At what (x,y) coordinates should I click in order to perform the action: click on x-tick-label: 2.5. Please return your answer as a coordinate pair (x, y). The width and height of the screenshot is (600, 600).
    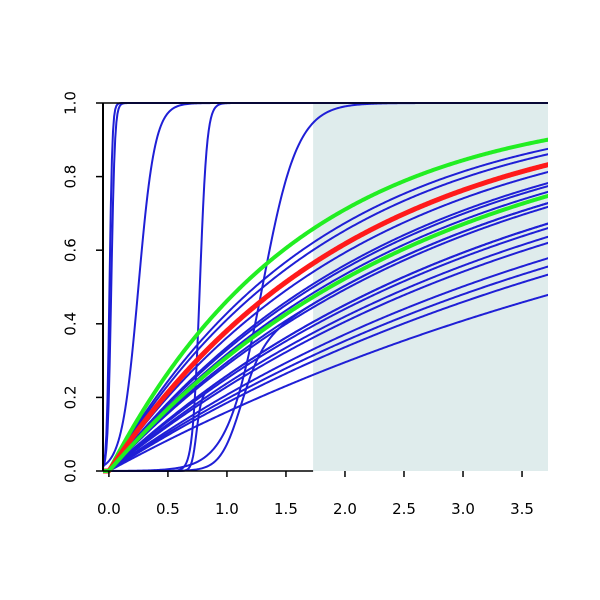
    Looking at the image, I should click on (404, 509).